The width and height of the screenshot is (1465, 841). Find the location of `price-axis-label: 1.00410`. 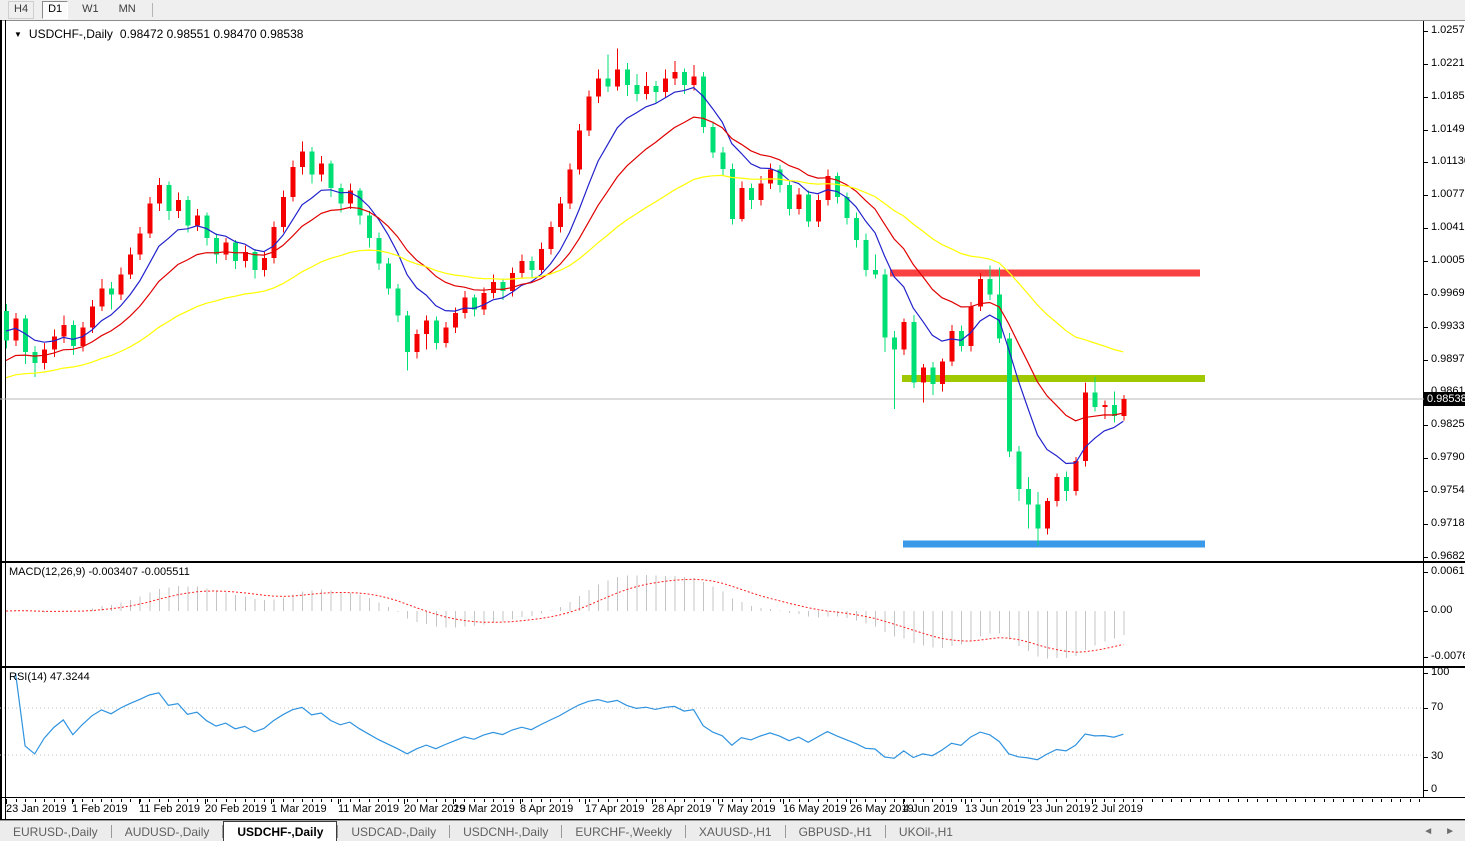

price-axis-label: 1.00410 is located at coordinates (1448, 227).